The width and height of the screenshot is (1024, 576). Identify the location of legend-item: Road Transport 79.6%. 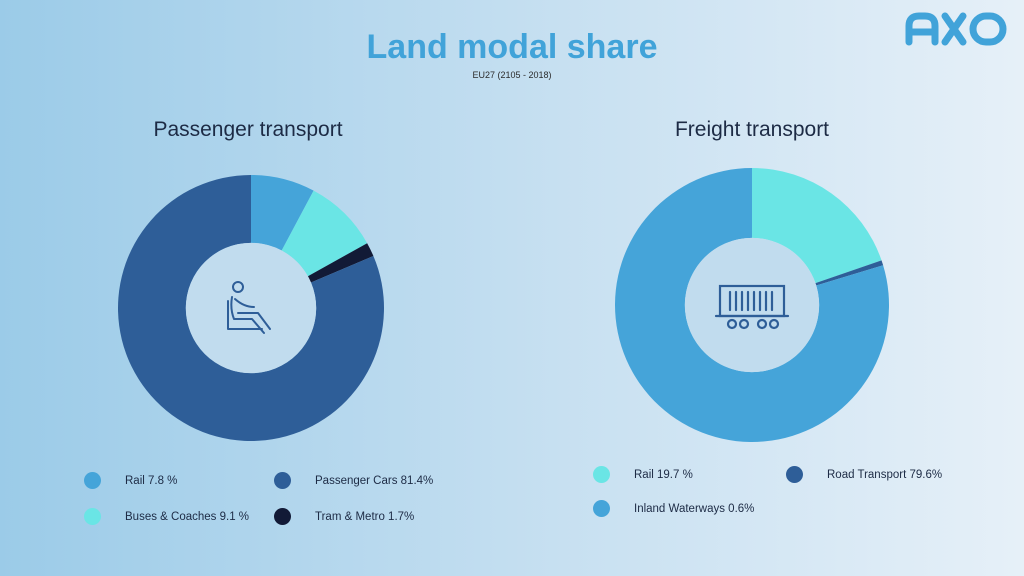
(864, 474).